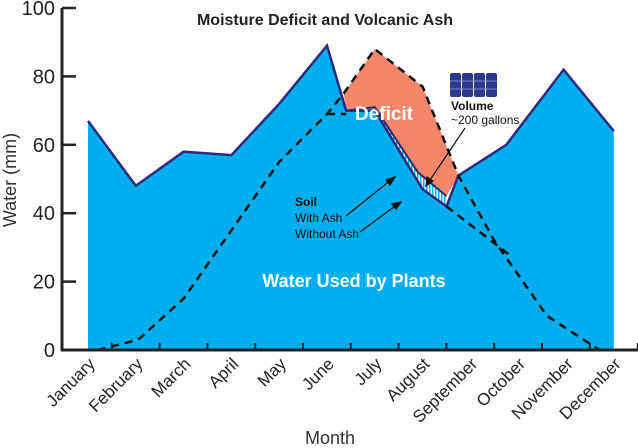 Image resolution: width=638 pixels, height=448 pixels. What do you see at coordinates (327, 234) in the screenshot?
I see `without-ash-label: Without Ash` at bounding box center [327, 234].